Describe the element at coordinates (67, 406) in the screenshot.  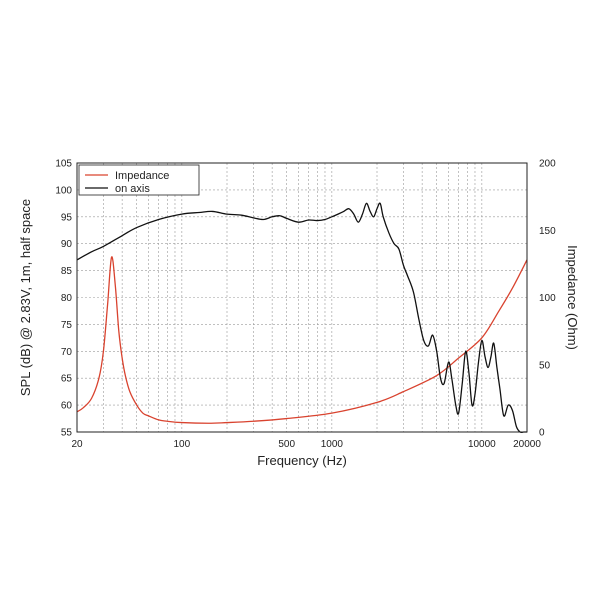
I see `y-tick-label: 60` at that location.